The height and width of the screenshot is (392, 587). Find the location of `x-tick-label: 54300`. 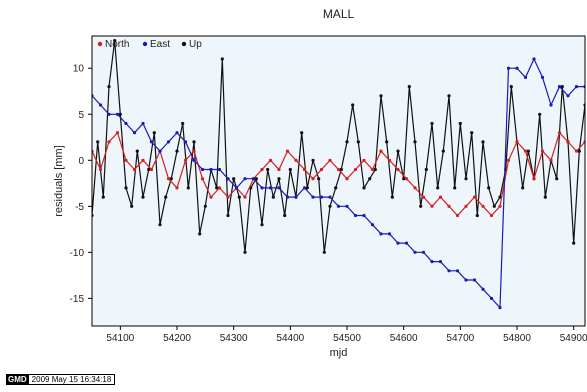

x-tick-label: 54300 is located at coordinates (234, 338).